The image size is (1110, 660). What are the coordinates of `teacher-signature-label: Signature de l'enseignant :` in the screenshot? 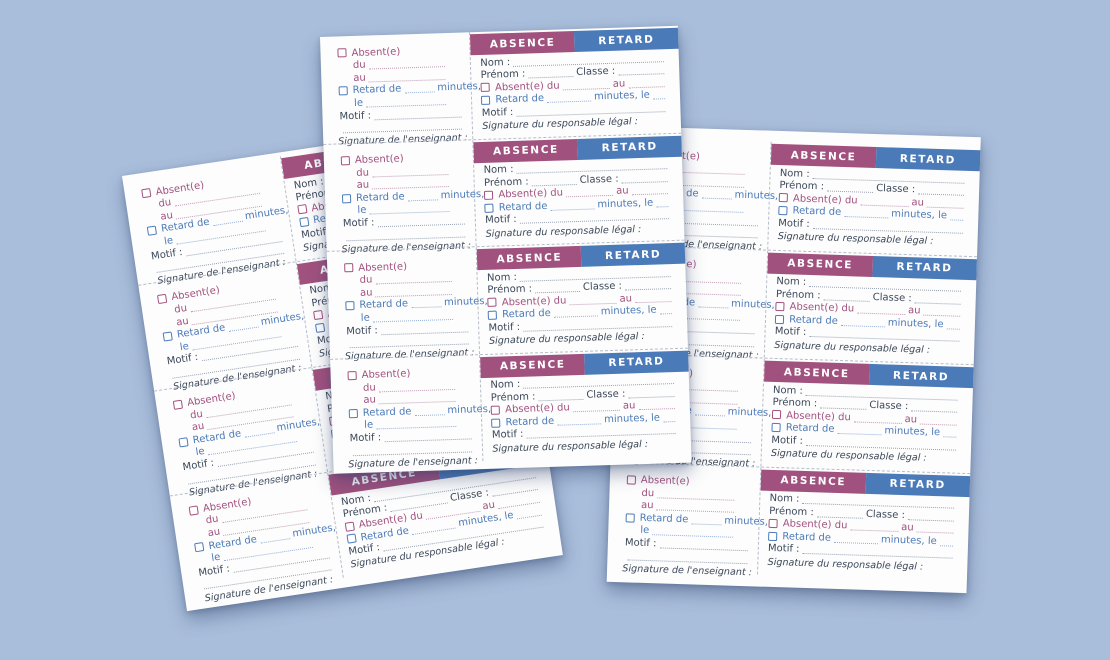 It's located at (413, 463).